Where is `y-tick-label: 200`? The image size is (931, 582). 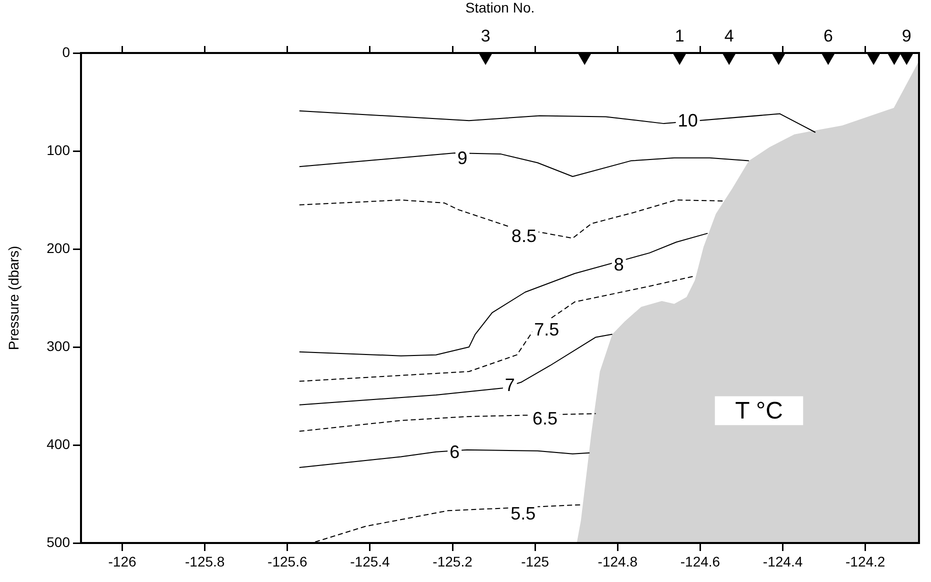 y-tick-label: 200 is located at coordinates (58, 248).